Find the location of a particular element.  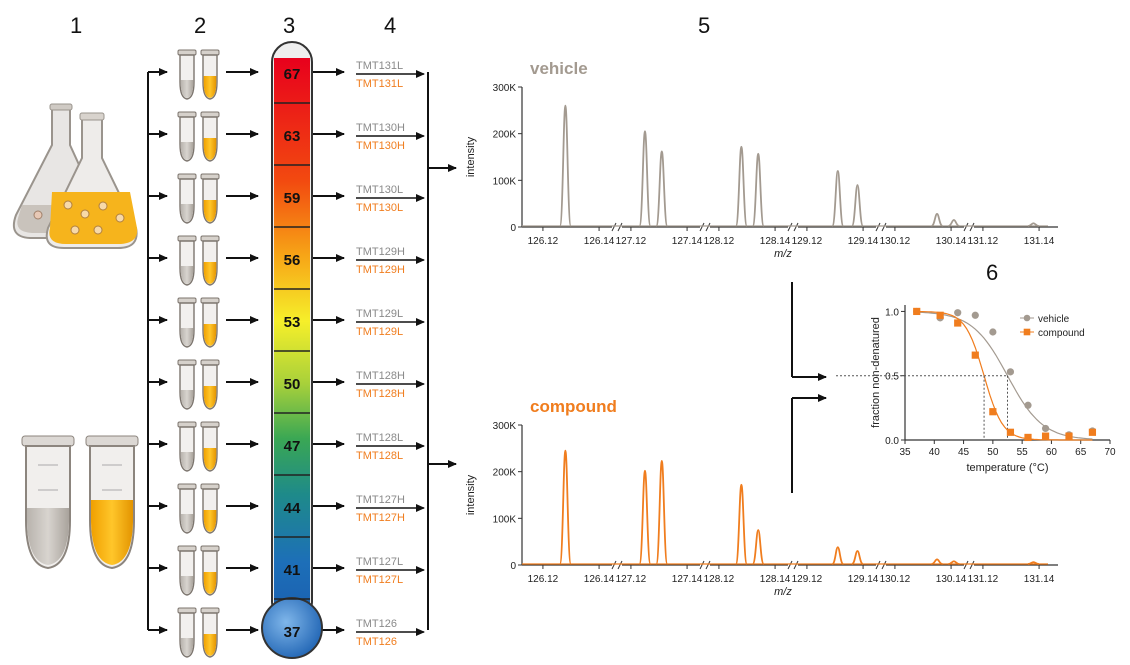

x-tick-label: 65 is located at coordinates (1081, 452).